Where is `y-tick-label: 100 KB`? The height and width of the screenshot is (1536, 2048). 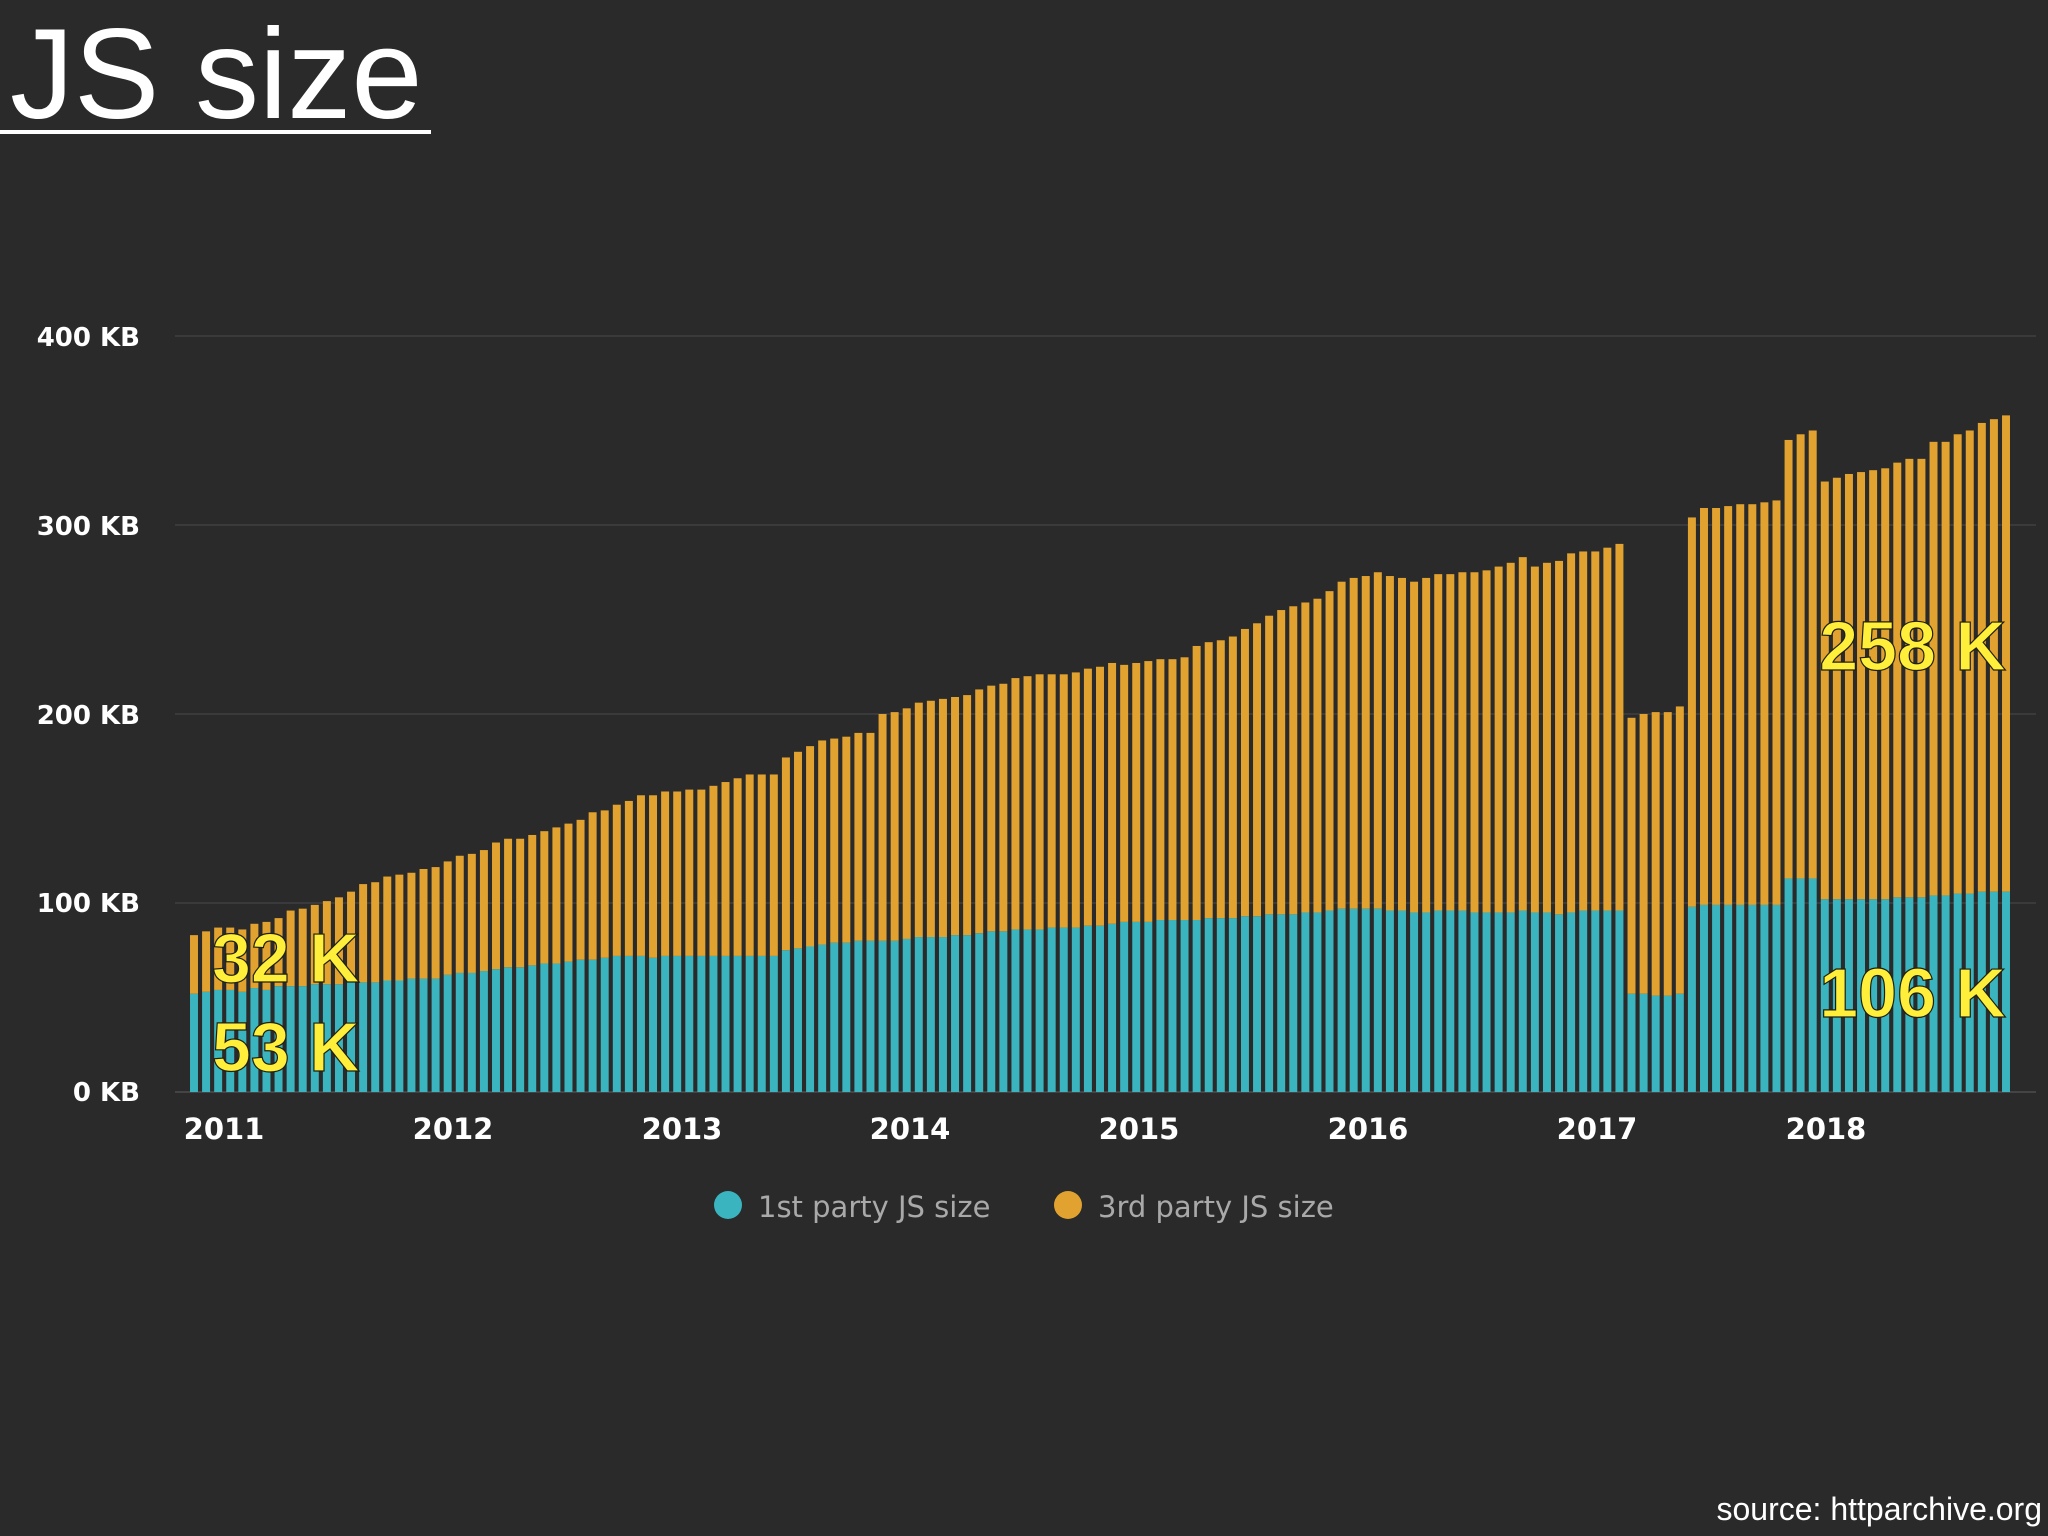 y-tick-label: 100 KB is located at coordinates (88, 904).